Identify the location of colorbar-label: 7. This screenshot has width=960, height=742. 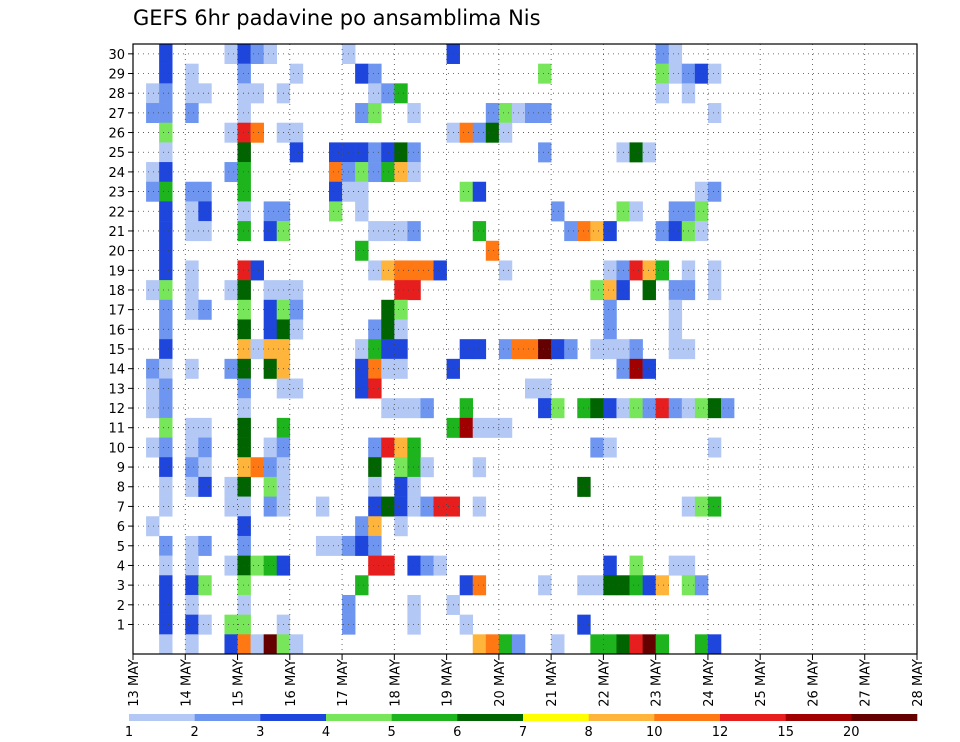
(523, 732).